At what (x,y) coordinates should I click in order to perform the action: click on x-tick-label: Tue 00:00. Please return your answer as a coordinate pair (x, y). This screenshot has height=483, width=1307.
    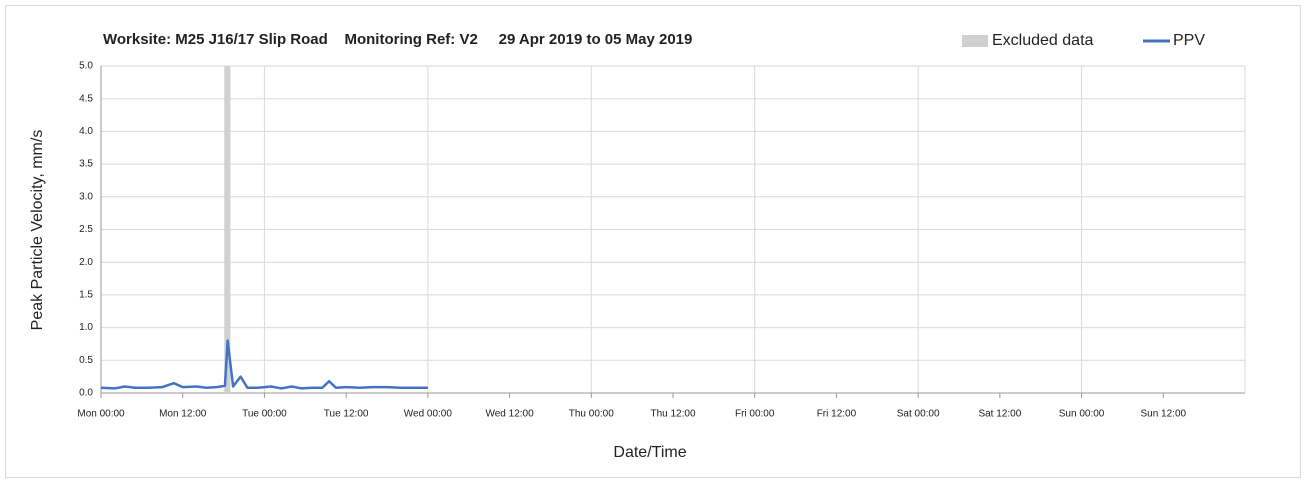
    Looking at the image, I should click on (264, 414).